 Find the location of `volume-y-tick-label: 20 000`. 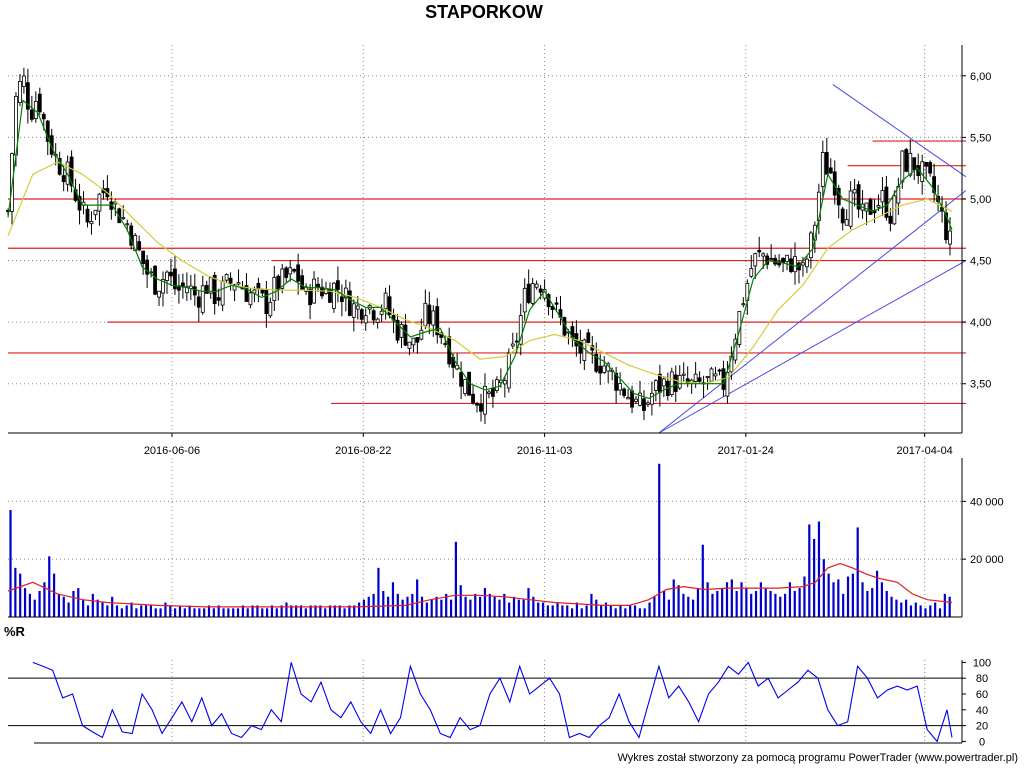

volume-y-tick-label: 20 000 is located at coordinates (987, 560).